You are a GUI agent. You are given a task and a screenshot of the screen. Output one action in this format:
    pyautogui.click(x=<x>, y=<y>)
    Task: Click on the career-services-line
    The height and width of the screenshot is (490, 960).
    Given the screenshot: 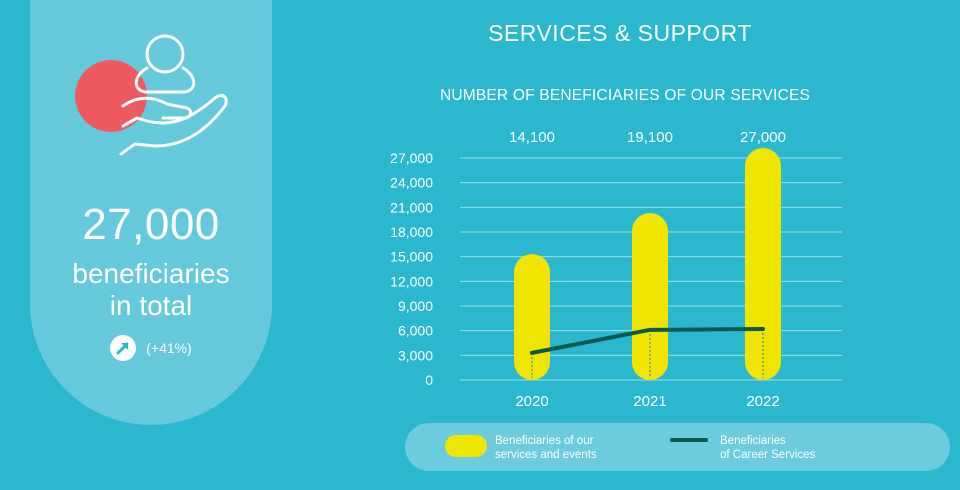 What is the action you would take?
    pyautogui.click(x=647, y=341)
    